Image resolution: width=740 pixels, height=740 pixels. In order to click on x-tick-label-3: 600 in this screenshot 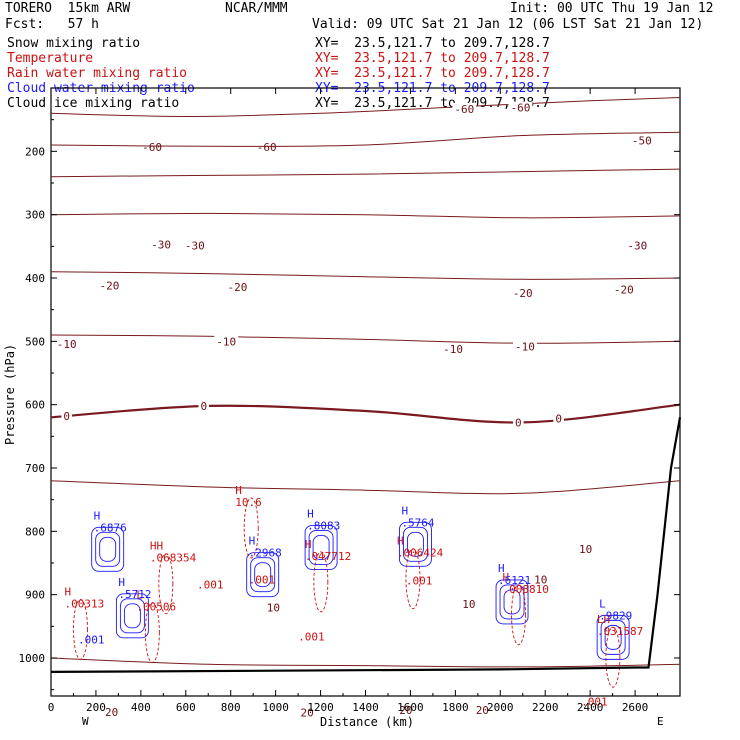, I will do `click(186, 707)`.